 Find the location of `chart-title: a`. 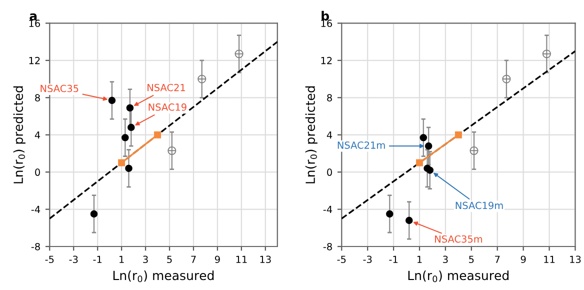

chart-title: a is located at coordinates (33, 17).